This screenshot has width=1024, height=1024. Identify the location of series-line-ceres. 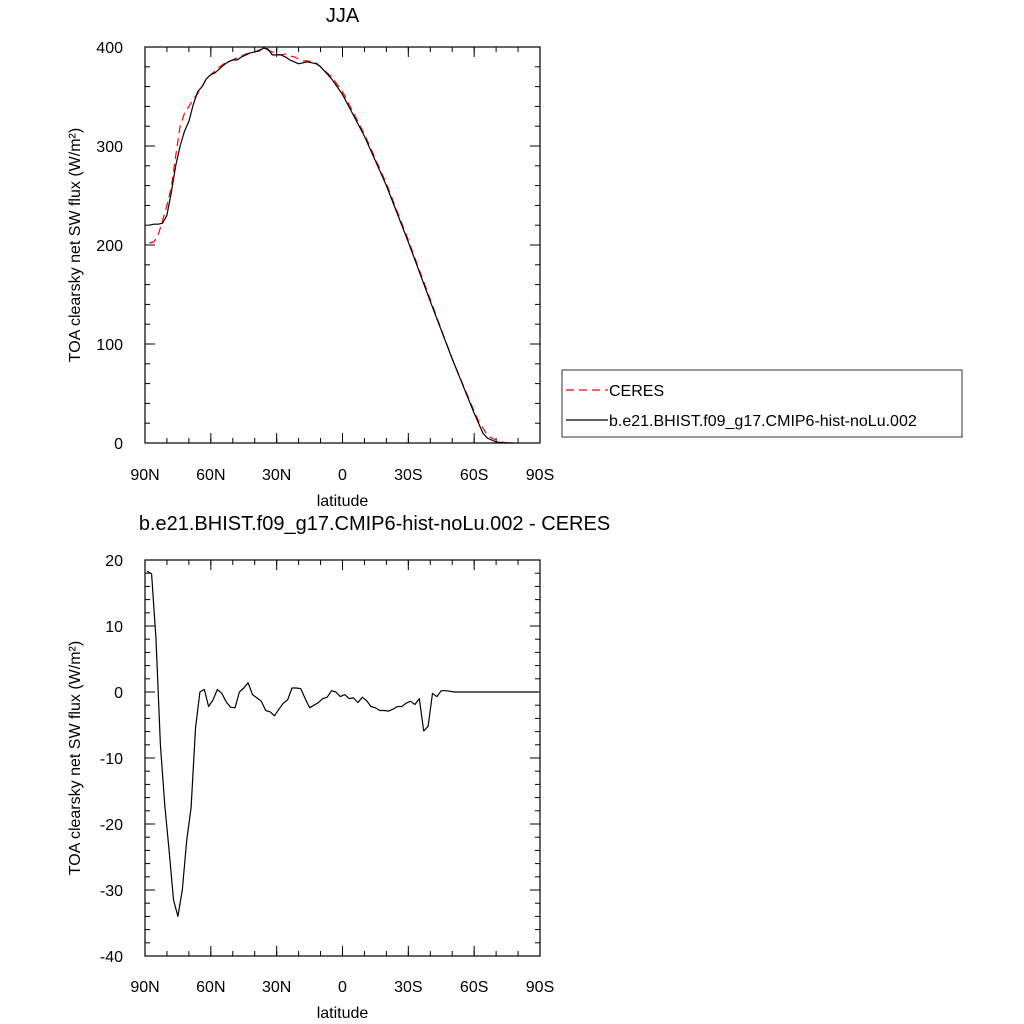
(331, 246).